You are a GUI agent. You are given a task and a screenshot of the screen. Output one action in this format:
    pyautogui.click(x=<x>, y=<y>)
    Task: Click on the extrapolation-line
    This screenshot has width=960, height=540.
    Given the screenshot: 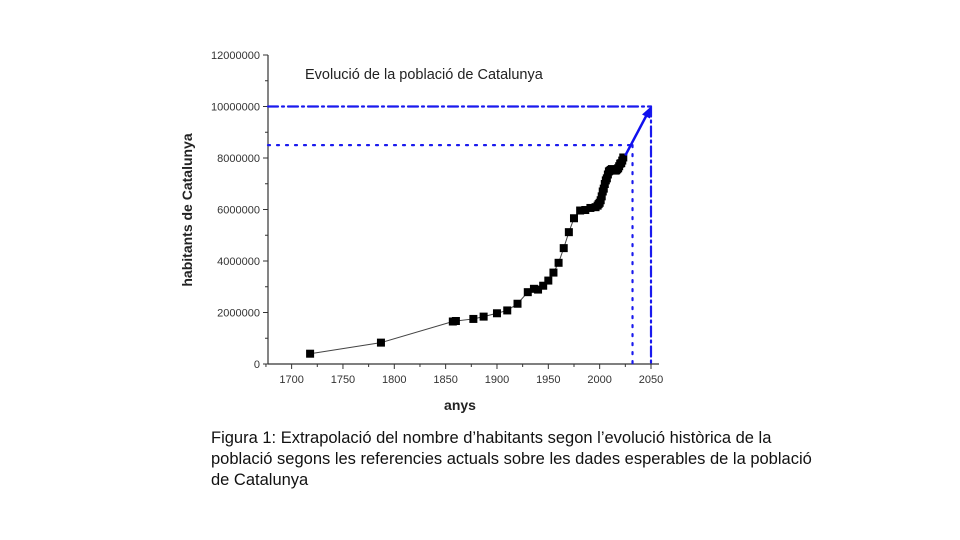 What is the action you would take?
    pyautogui.click(x=637, y=134)
    